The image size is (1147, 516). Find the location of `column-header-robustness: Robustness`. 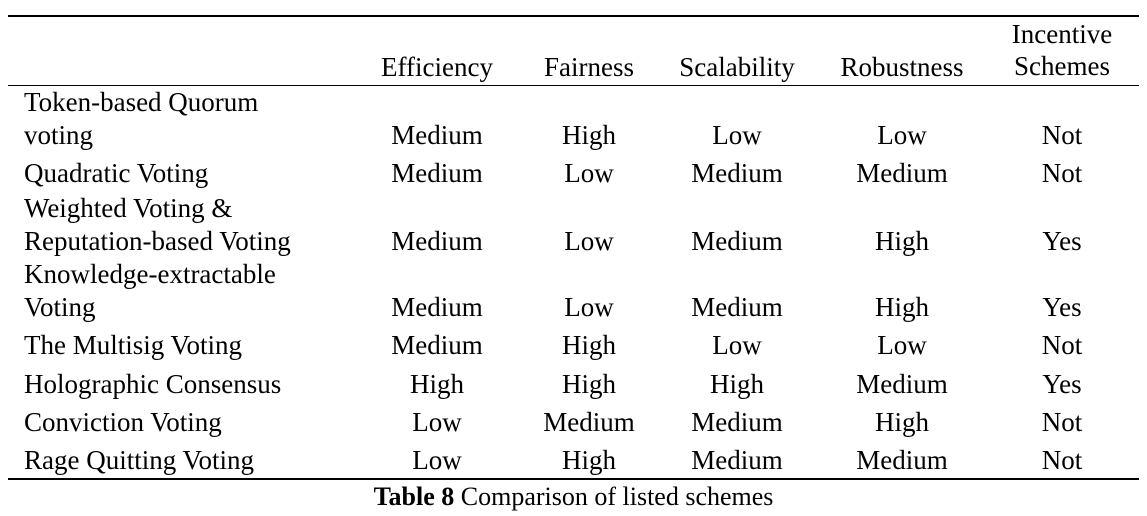

column-header-robustness: Robustness is located at coordinates (902, 67).